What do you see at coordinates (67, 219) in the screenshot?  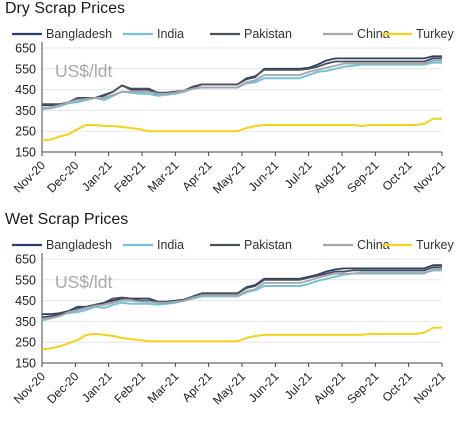 I see `chart-title: Wet Scrap Prices` at bounding box center [67, 219].